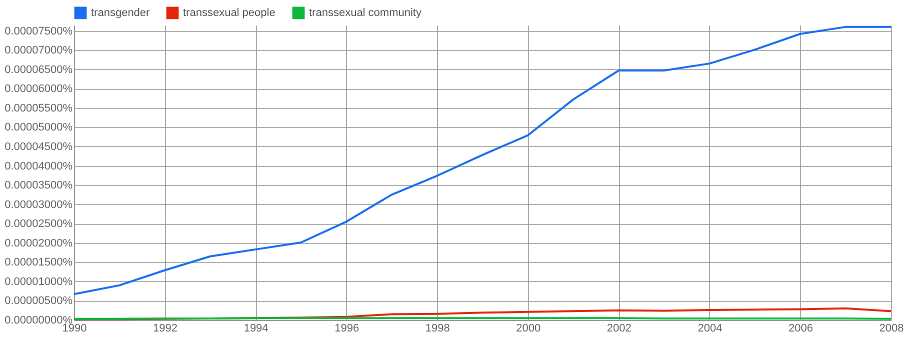  What do you see at coordinates (165, 328) in the screenshot?
I see `x-tick-label: 1992` at bounding box center [165, 328].